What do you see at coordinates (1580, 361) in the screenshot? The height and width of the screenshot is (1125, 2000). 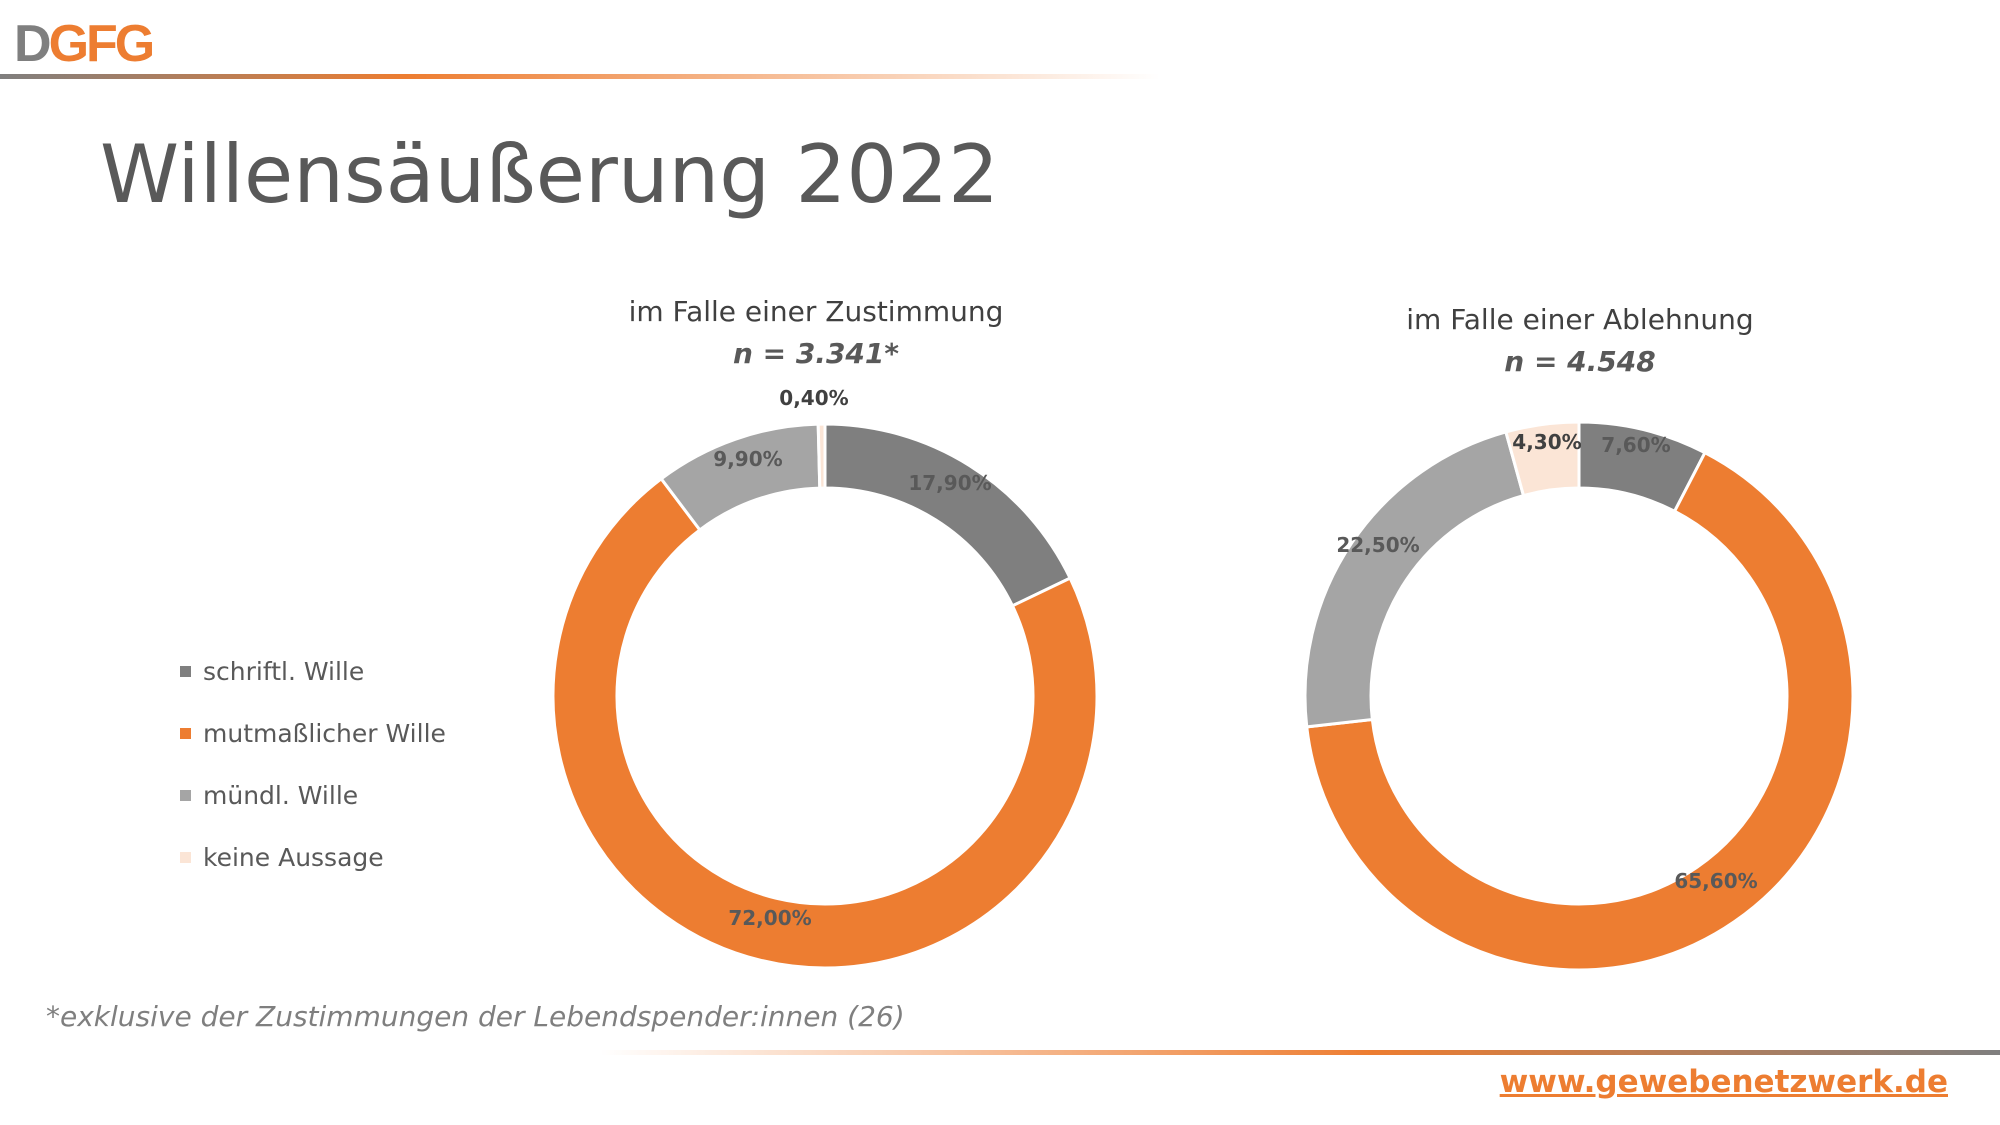 I see `chart-ablehnung-n: n = 4.548` at bounding box center [1580, 361].